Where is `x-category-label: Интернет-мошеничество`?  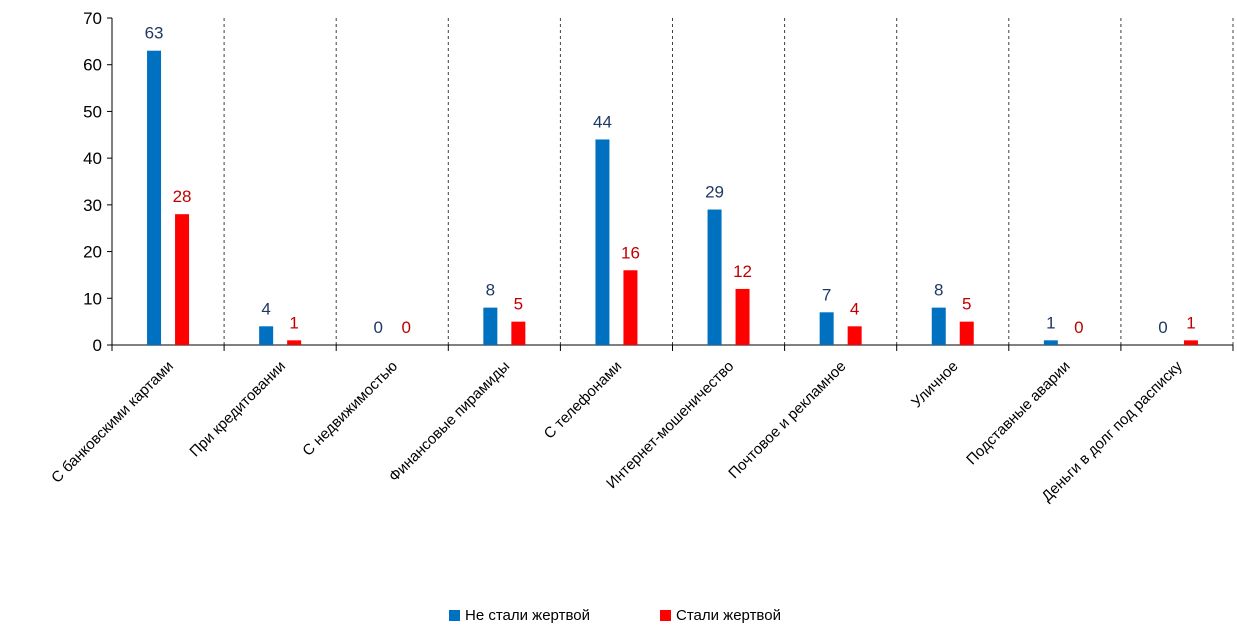
x-category-label: Интернет-мошеничество is located at coordinates (670, 425).